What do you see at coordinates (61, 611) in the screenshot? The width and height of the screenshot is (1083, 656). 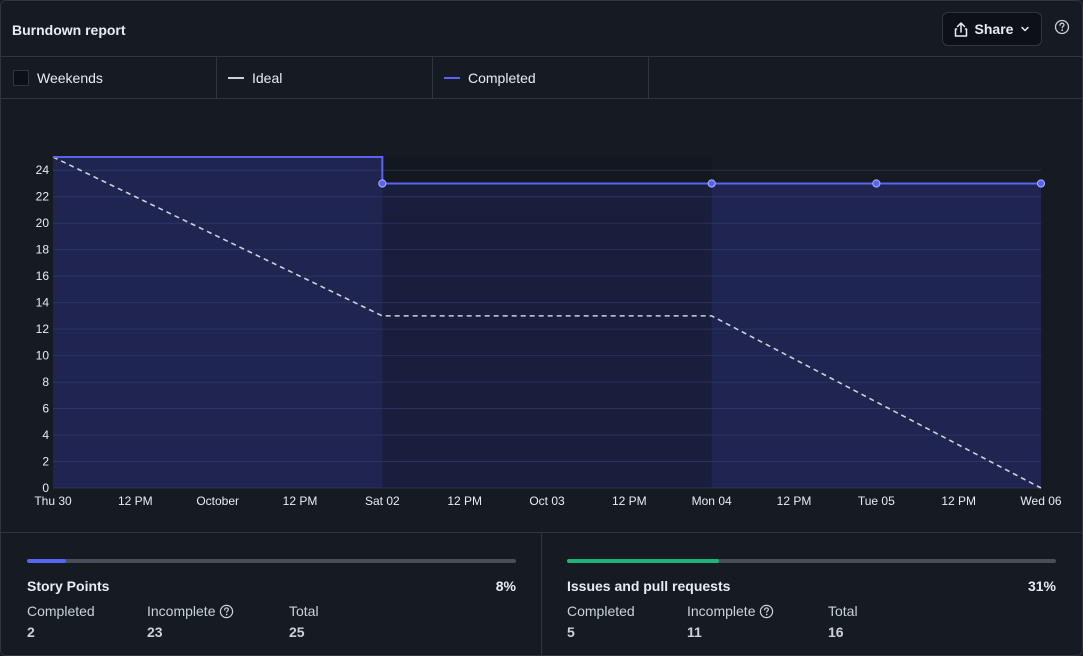 I see `story-points-completed-label: Completed` at bounding box center [61, 611].